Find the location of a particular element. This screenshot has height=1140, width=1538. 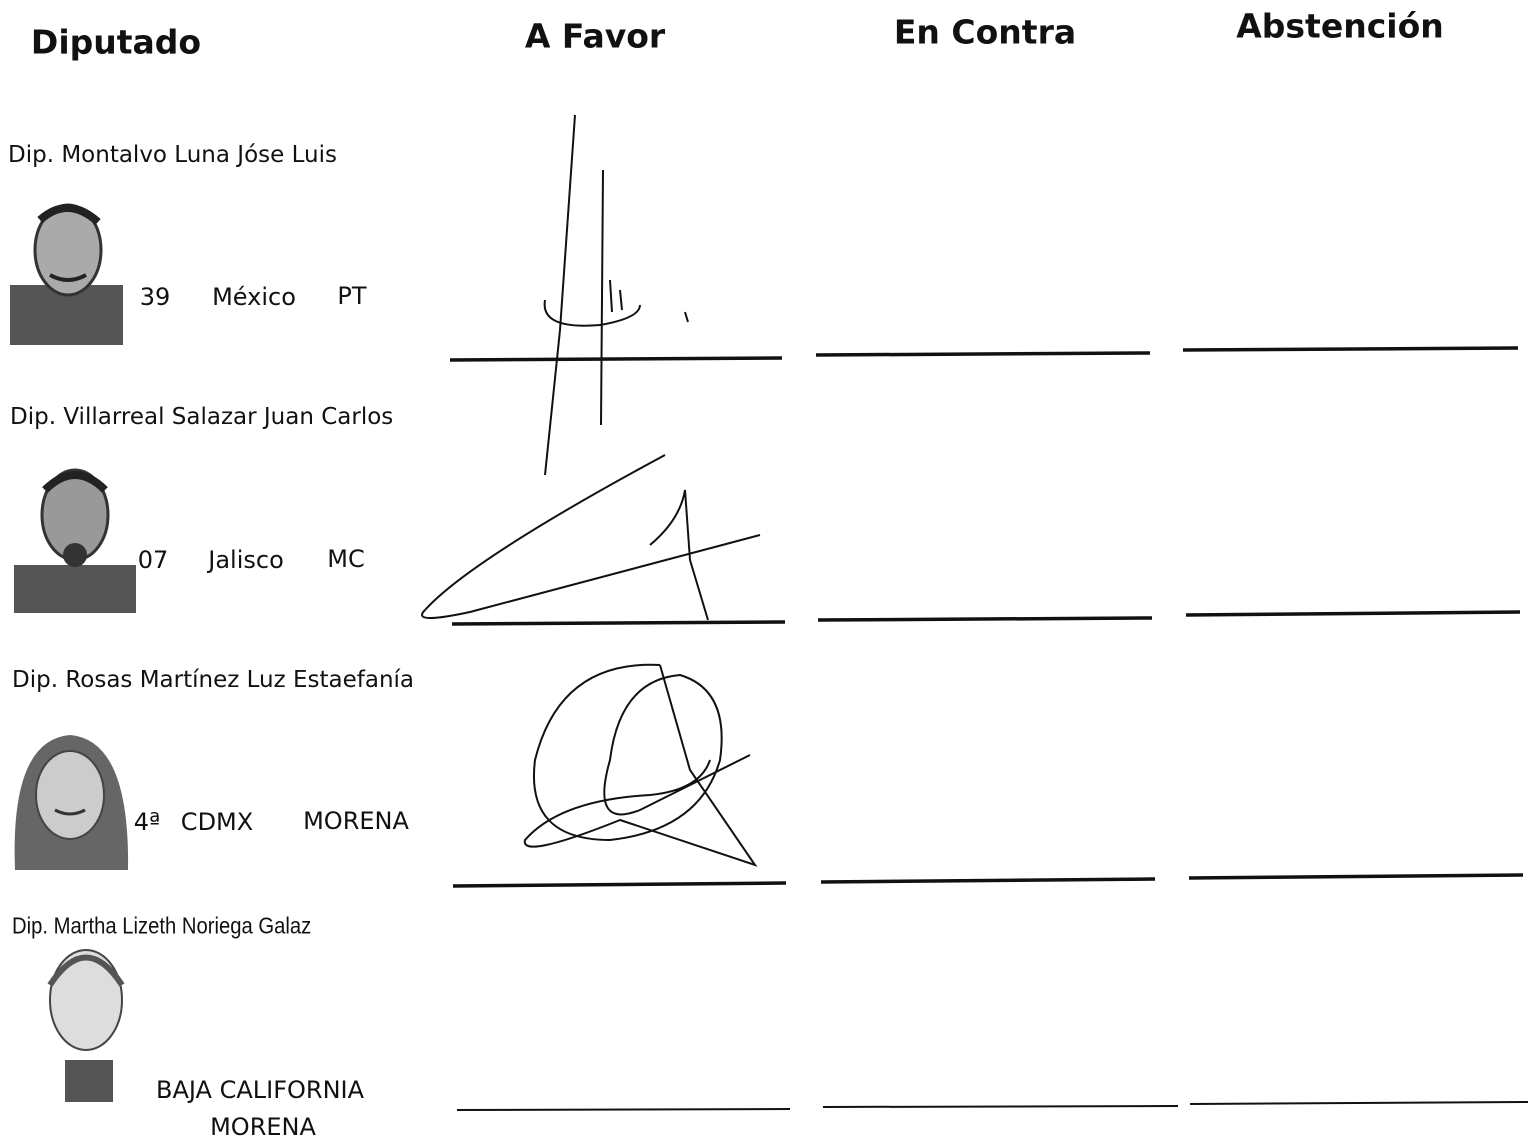

deputy-name: Dip. Martha Lizeth Noriega Galaz is located at coordinates (162, 925).